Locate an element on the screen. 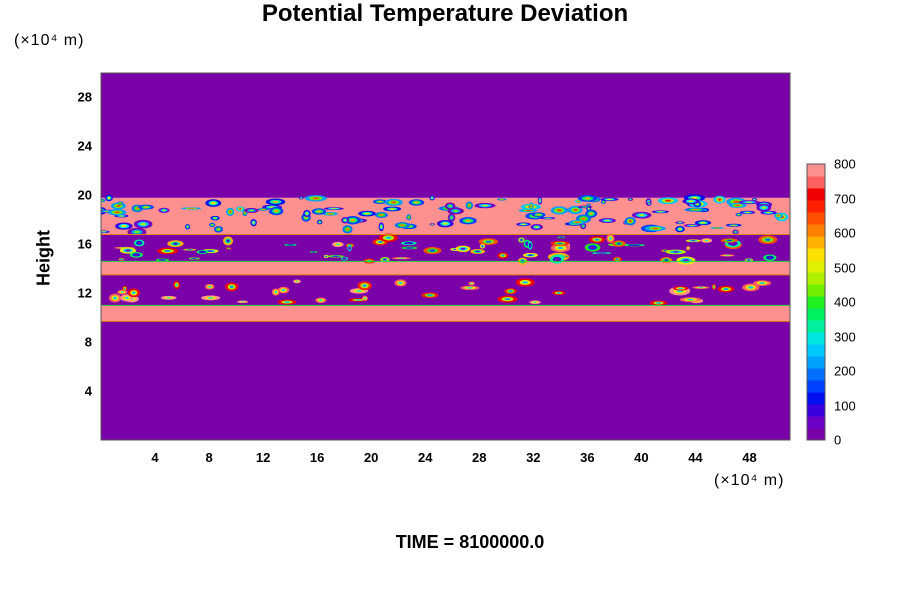  y-tick-label: 24 is located at coordinates (84, 146).